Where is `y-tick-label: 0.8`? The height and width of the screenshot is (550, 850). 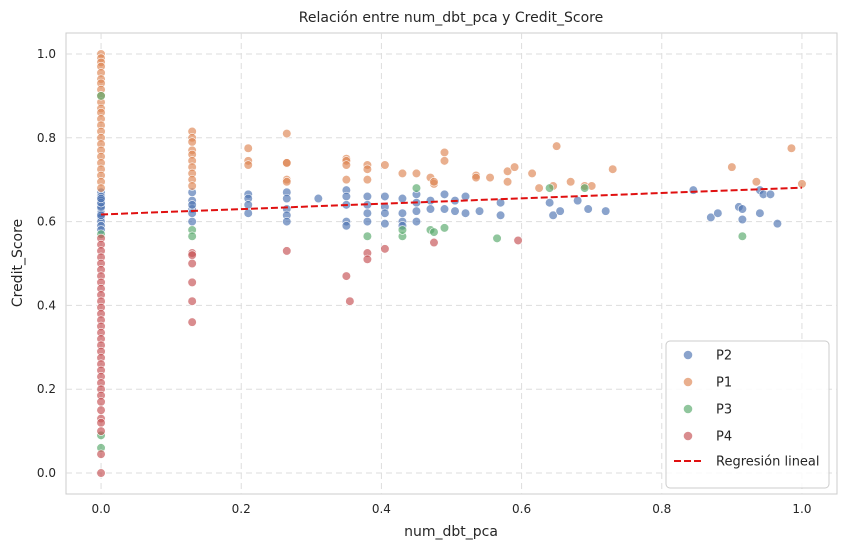 y-tick-label: 0.8 is located at coordinates (46, 138).